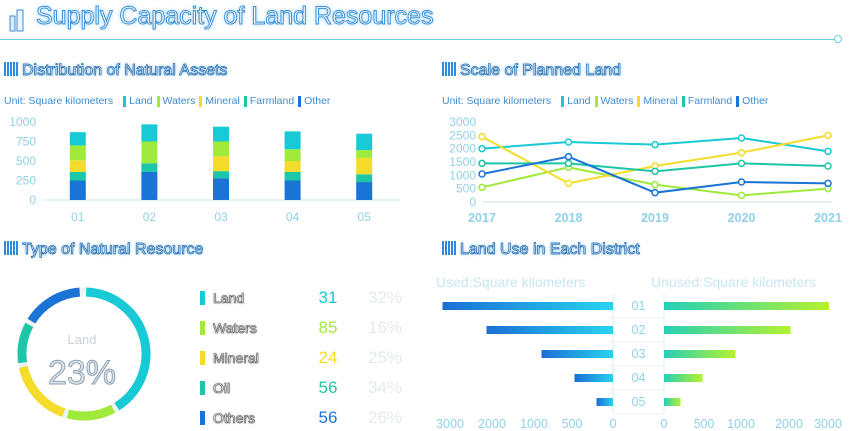 This screenshot has width=864, height=431. What do you see at coordinates (118, 349) in the screenshot?
I see `donut-slice-land` at bounding box center [118, 349].